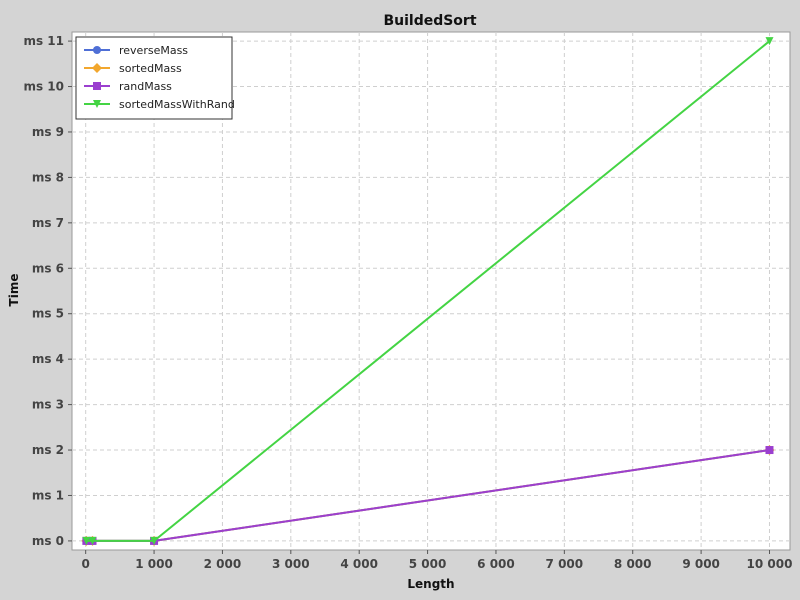  What do you see at coordinates (48, 223) in the screenshot?
I see `y-tick-label: ms 7` at bounding box center [48, 223].